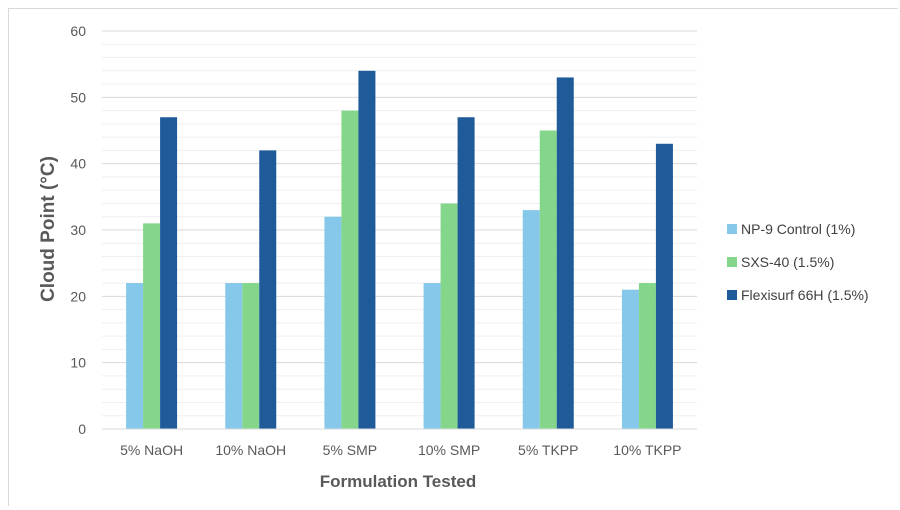  Describe the element at coordinates (251, 356) in the screenshot. I see `bar-2-2: 10% NaOH — SXS-40 (1.5%): 22` at that location.